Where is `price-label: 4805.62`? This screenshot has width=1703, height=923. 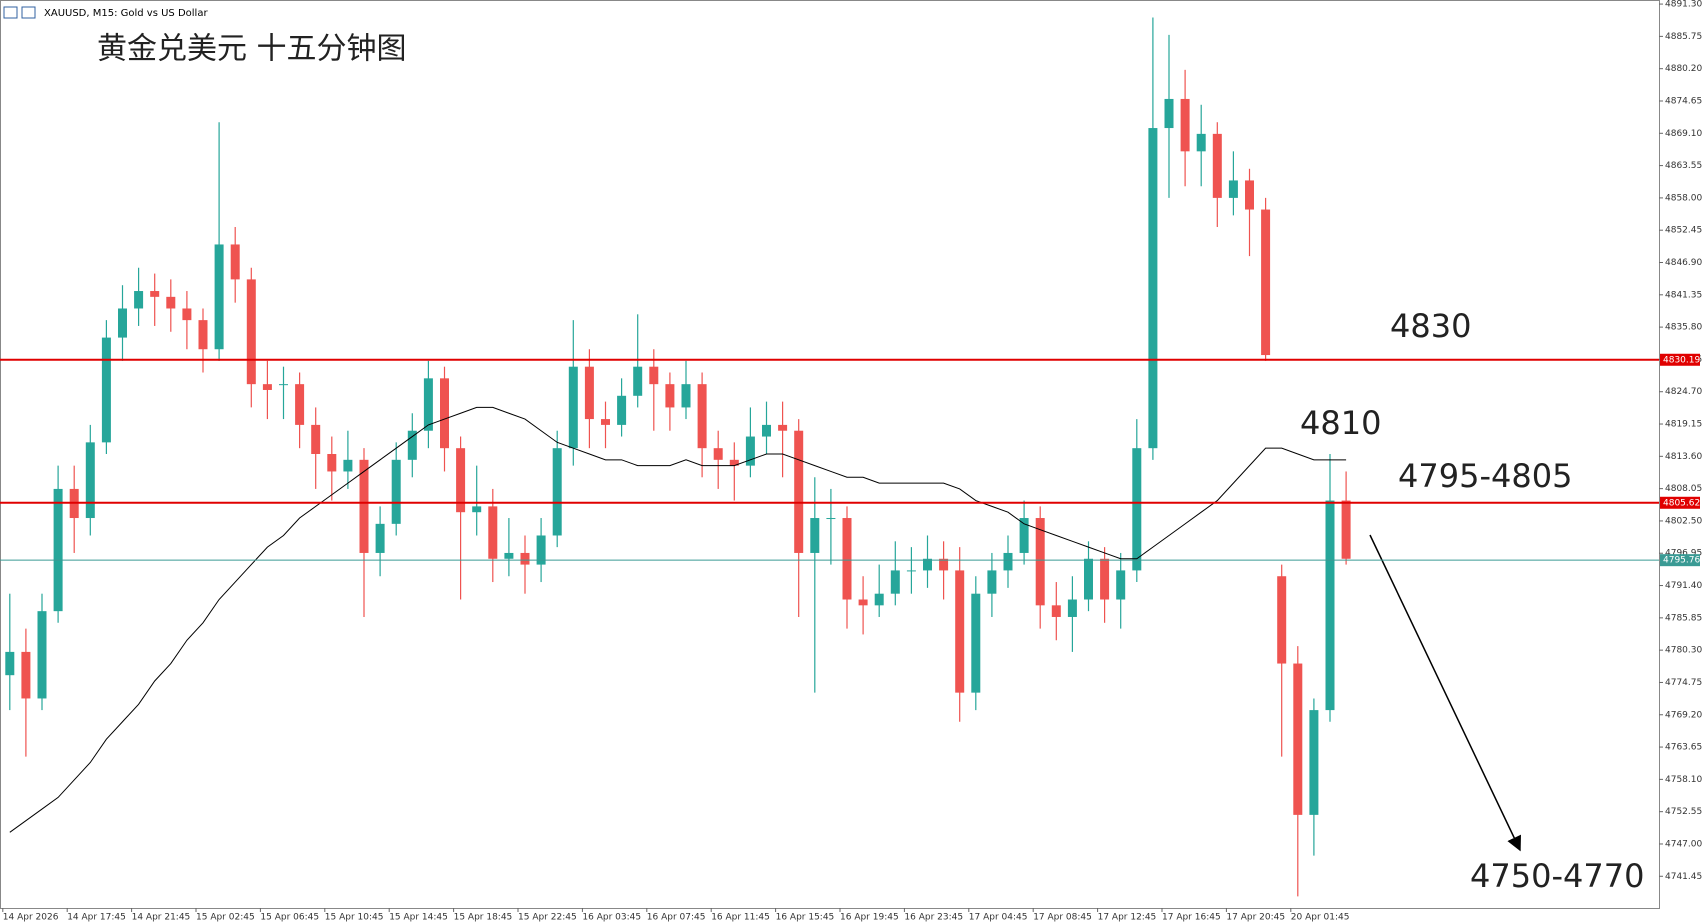 price-label: 4805.62 is located at coordinates (1681, 503).